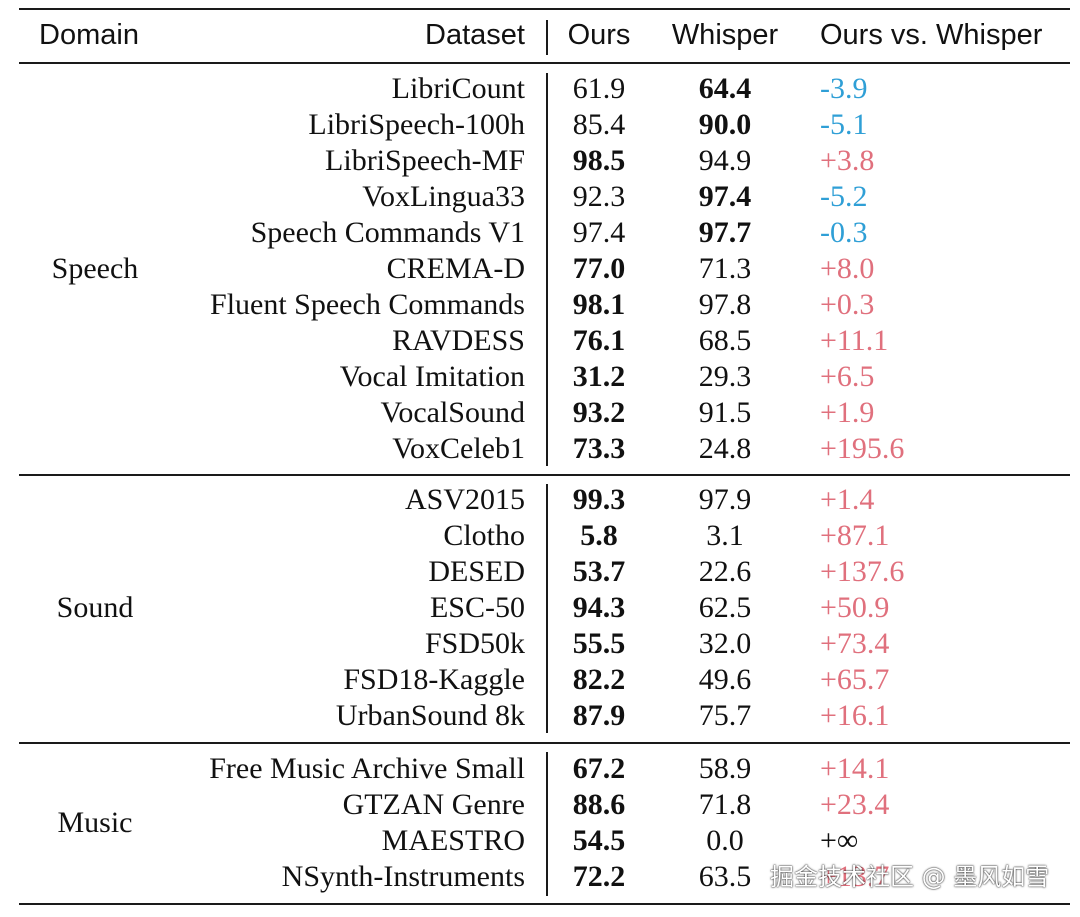 The image size is (1080, 917). Describe the element at coordinates (854, 340) in the screenshot. I see `delta-value: +11.1` at that location.